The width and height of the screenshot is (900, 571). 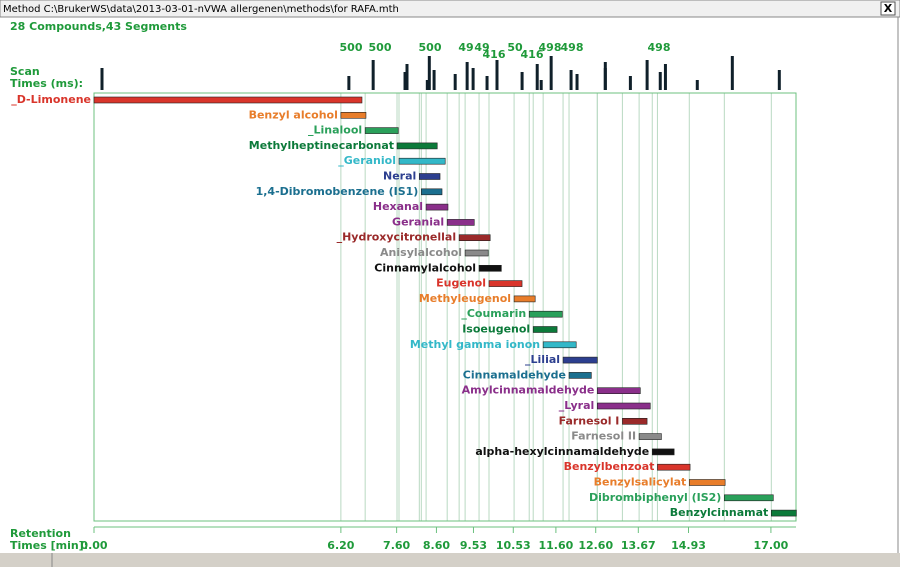 What do you see at coordinates (397, 237) in the screenshot?
I see `compound-label: _Hydroxycitronellal` at bounding box center [397, 237].